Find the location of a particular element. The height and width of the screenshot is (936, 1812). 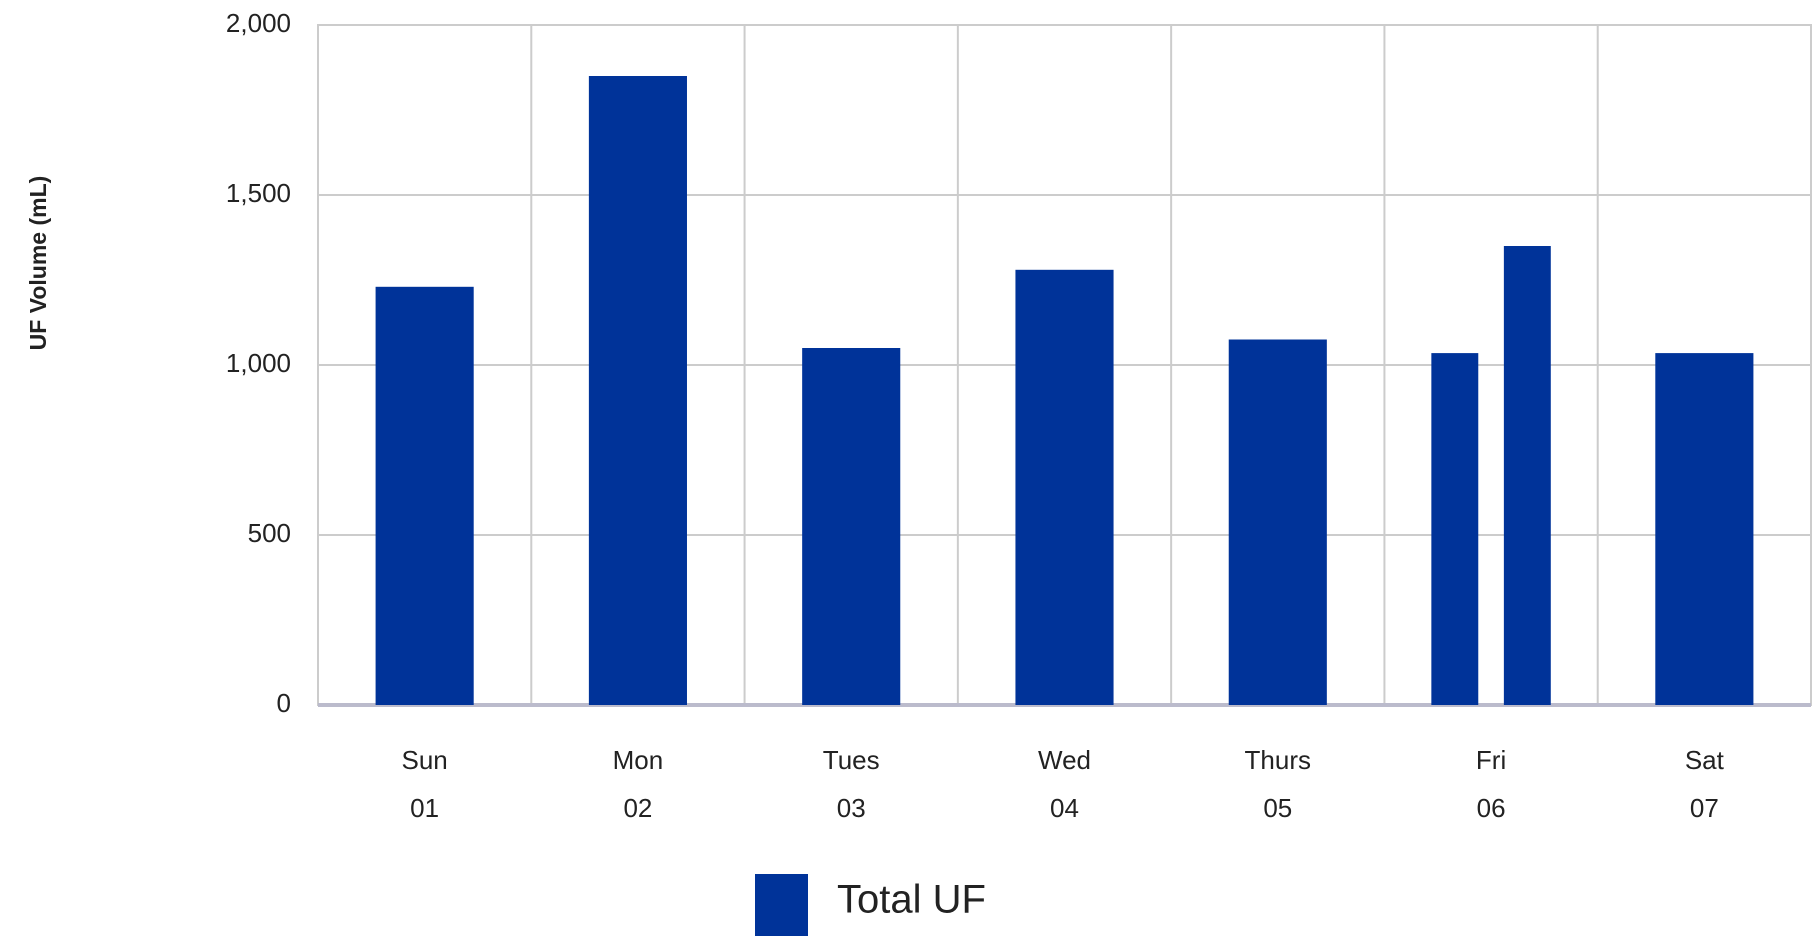

x-tick-label: 01 is located at coordinates (424, 808).